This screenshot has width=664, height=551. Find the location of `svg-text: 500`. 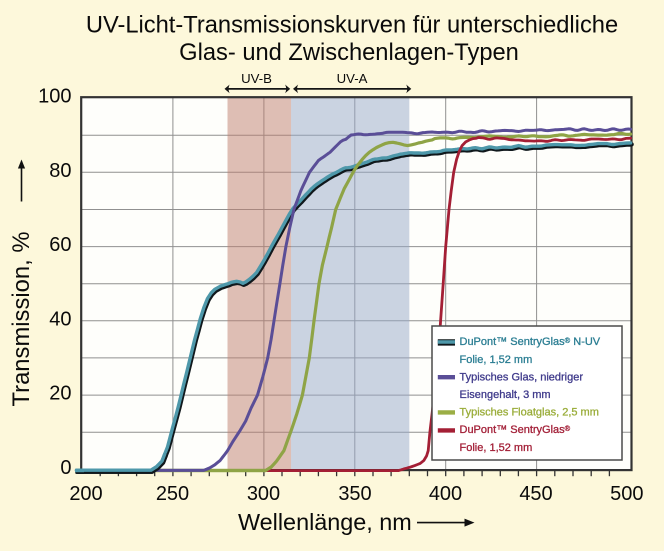

svg-text: 500 is located at coordinates (626, 494).